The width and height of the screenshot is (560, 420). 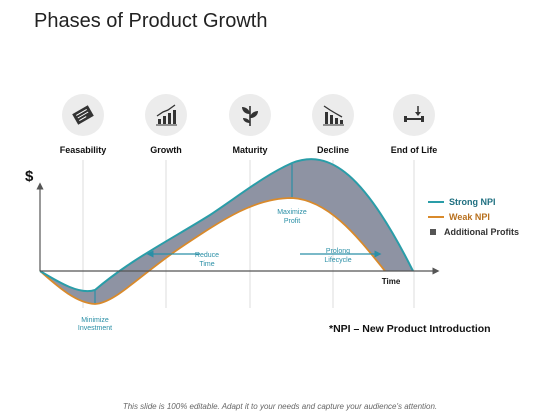 I want to click on phase-growth: Growth, so click(x=166, y=124).